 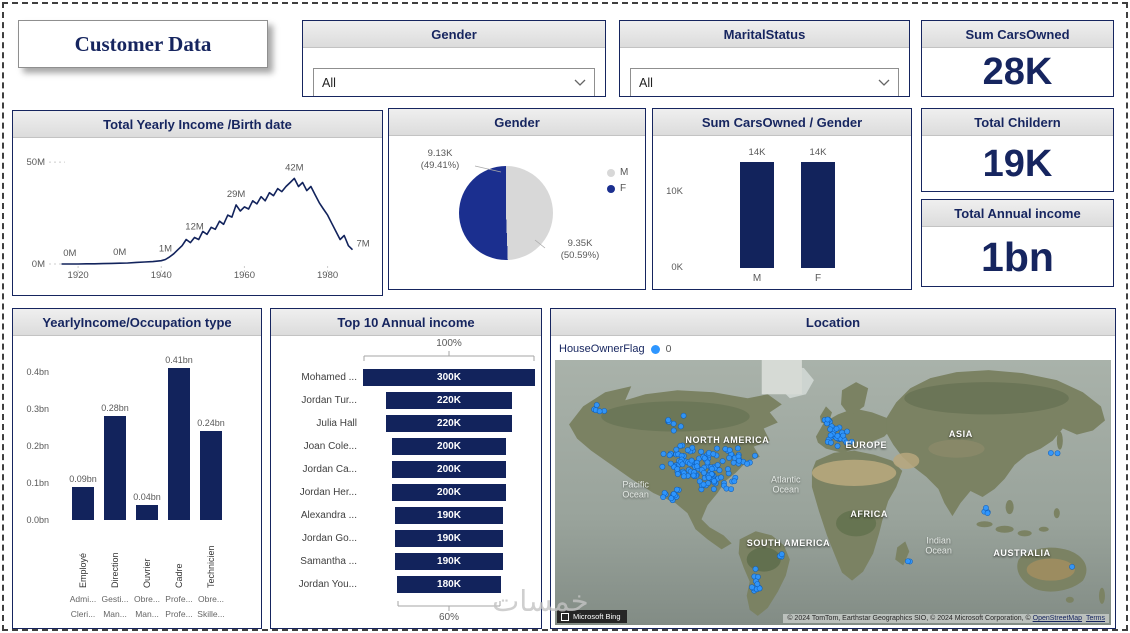 I want to click on funnel-bar-7: 190K, so click(x=449, y=515).